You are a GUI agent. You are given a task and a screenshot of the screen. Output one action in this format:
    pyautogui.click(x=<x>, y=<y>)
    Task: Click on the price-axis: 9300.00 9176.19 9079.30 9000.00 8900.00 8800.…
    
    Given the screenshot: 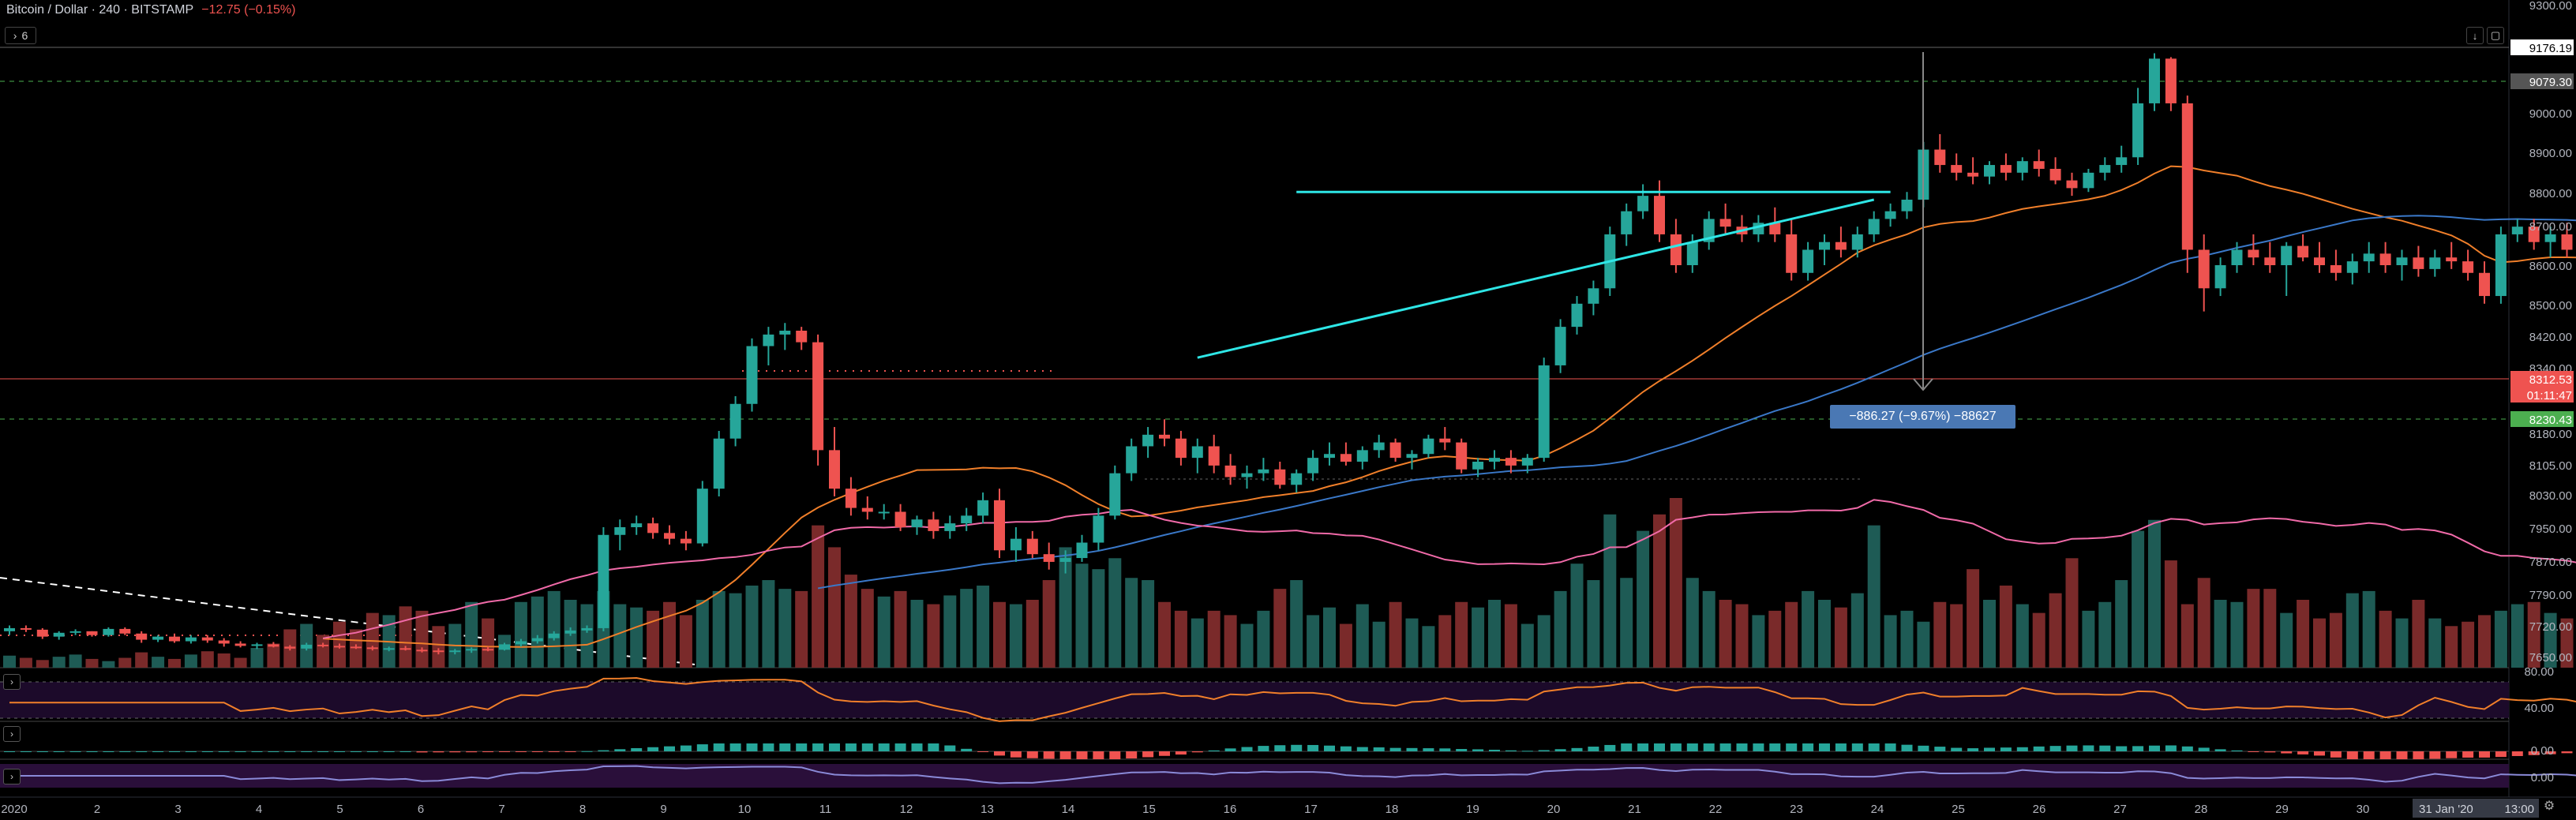 What is the action you would take?
    pyautogui.click(x=2542, y=392)
    